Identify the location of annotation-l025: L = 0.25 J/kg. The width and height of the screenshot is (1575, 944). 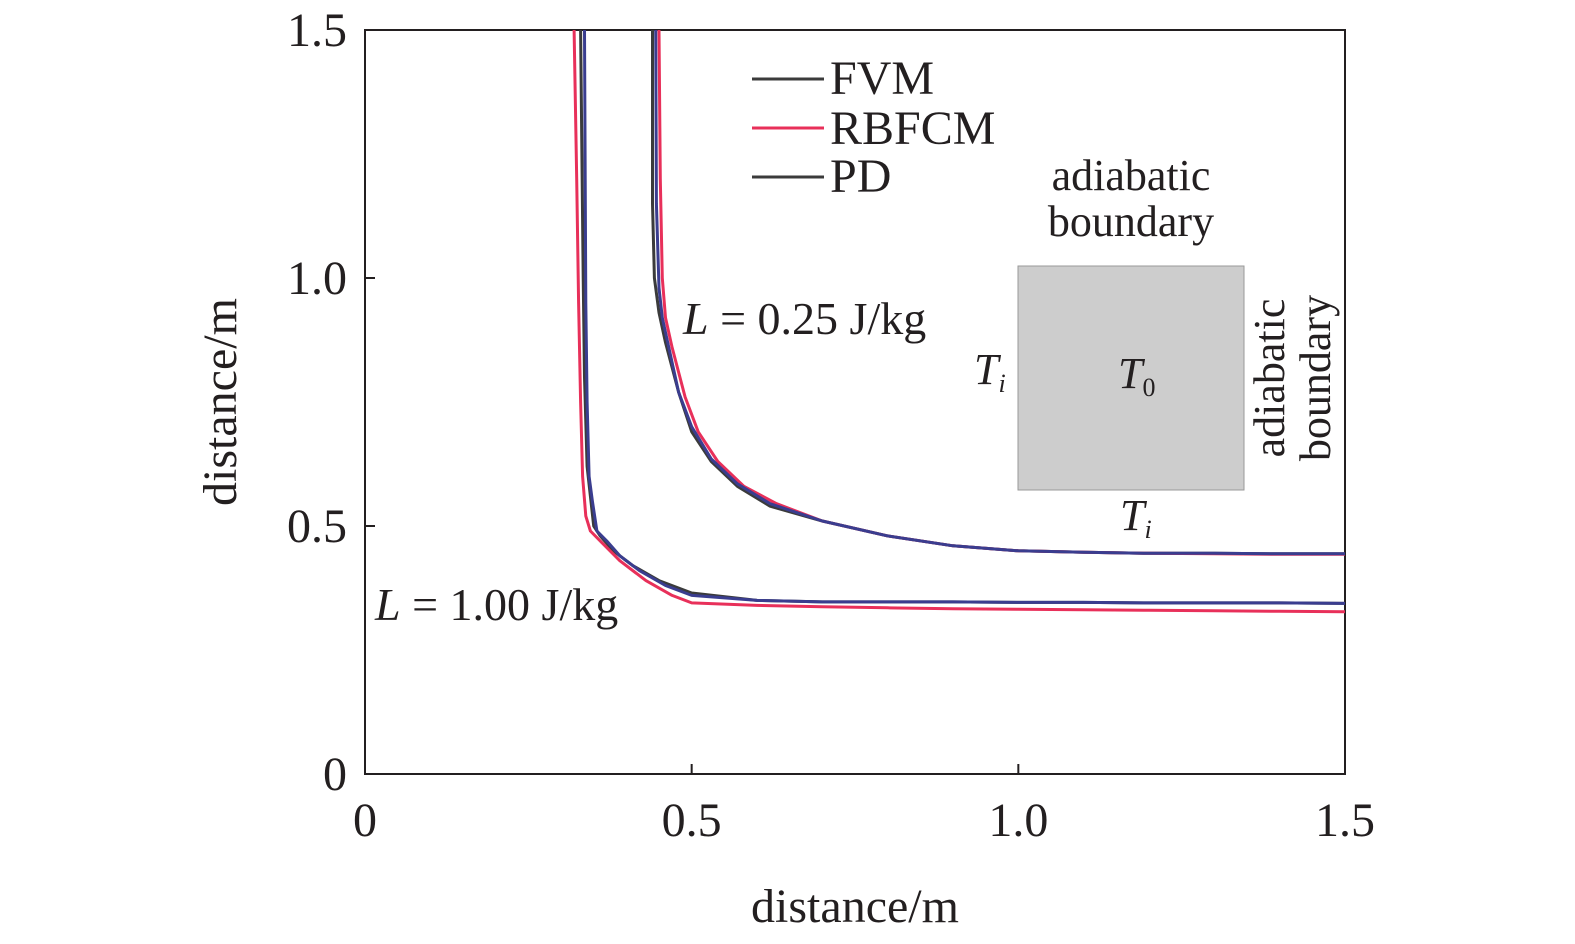
(804, 318).